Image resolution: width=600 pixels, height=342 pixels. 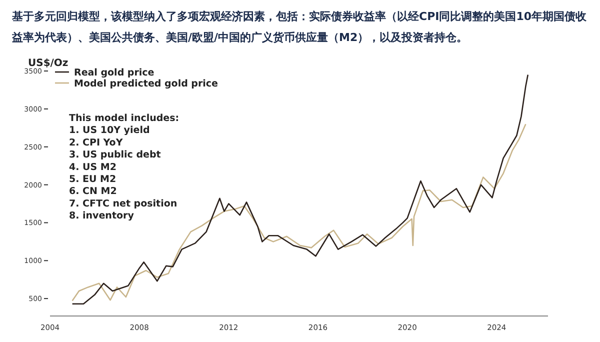 What do you see at coordinates (48, 63) in the screenshot?
I see `y-axis-title: US$/Oz` at bounding box center [48, 63].